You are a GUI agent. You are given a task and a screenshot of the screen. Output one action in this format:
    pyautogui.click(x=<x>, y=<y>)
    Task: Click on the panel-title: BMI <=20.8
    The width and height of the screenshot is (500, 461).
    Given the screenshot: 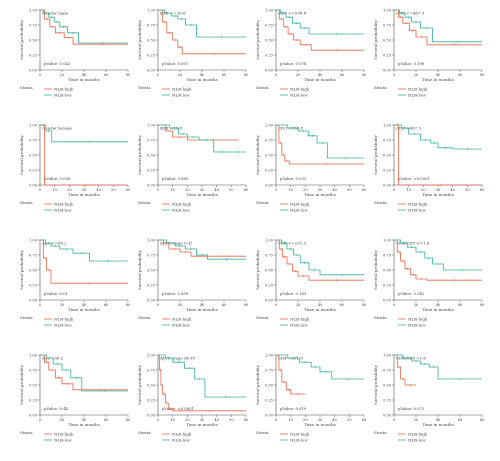 What is the action you would take?
    pyautogui.click(x=173, y=13)
    